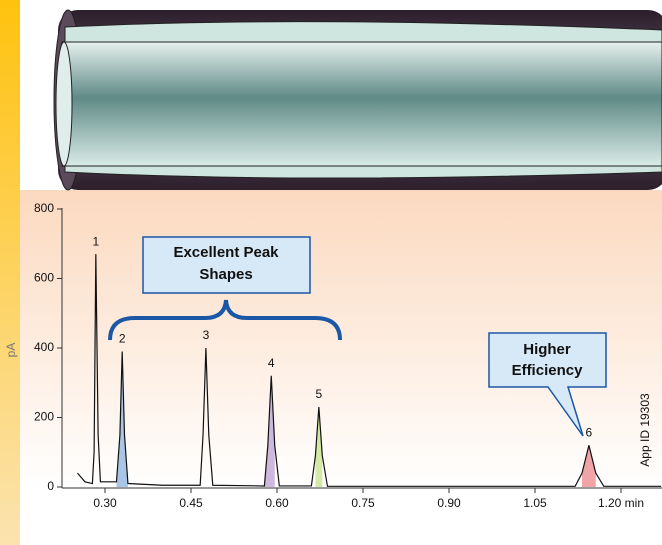  Describe the element at coordinates (44, 347) in the screenshot. I see `y-tick-label: 400` at that location.